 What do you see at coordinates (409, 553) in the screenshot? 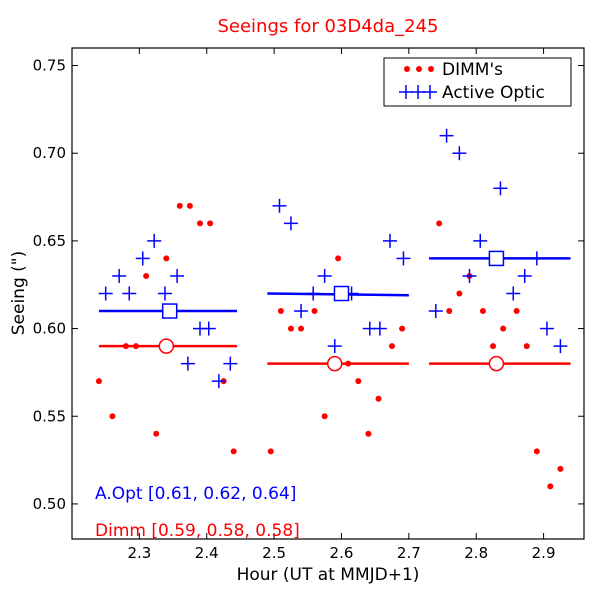
I see `x-tick-label: 2.7` at bounding box center [409, 553].